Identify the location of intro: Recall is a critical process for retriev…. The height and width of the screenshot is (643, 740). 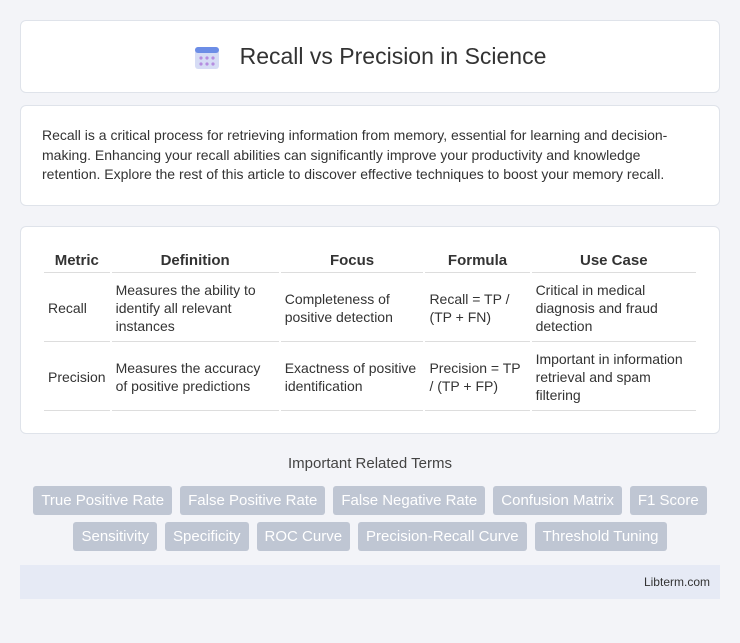
(370, 155).